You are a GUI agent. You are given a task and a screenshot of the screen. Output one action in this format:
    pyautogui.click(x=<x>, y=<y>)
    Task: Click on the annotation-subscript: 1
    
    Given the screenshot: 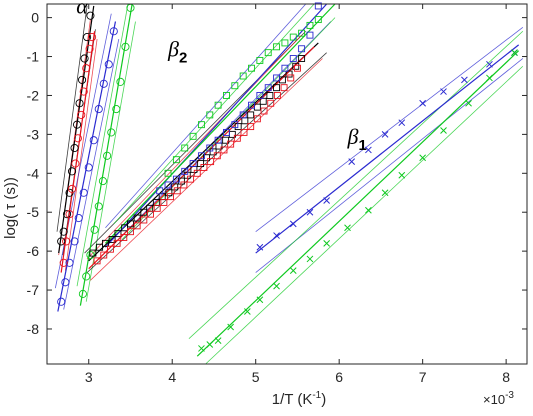 What is the action you would take?
    pyautogui.click(x=362, y=145)
    